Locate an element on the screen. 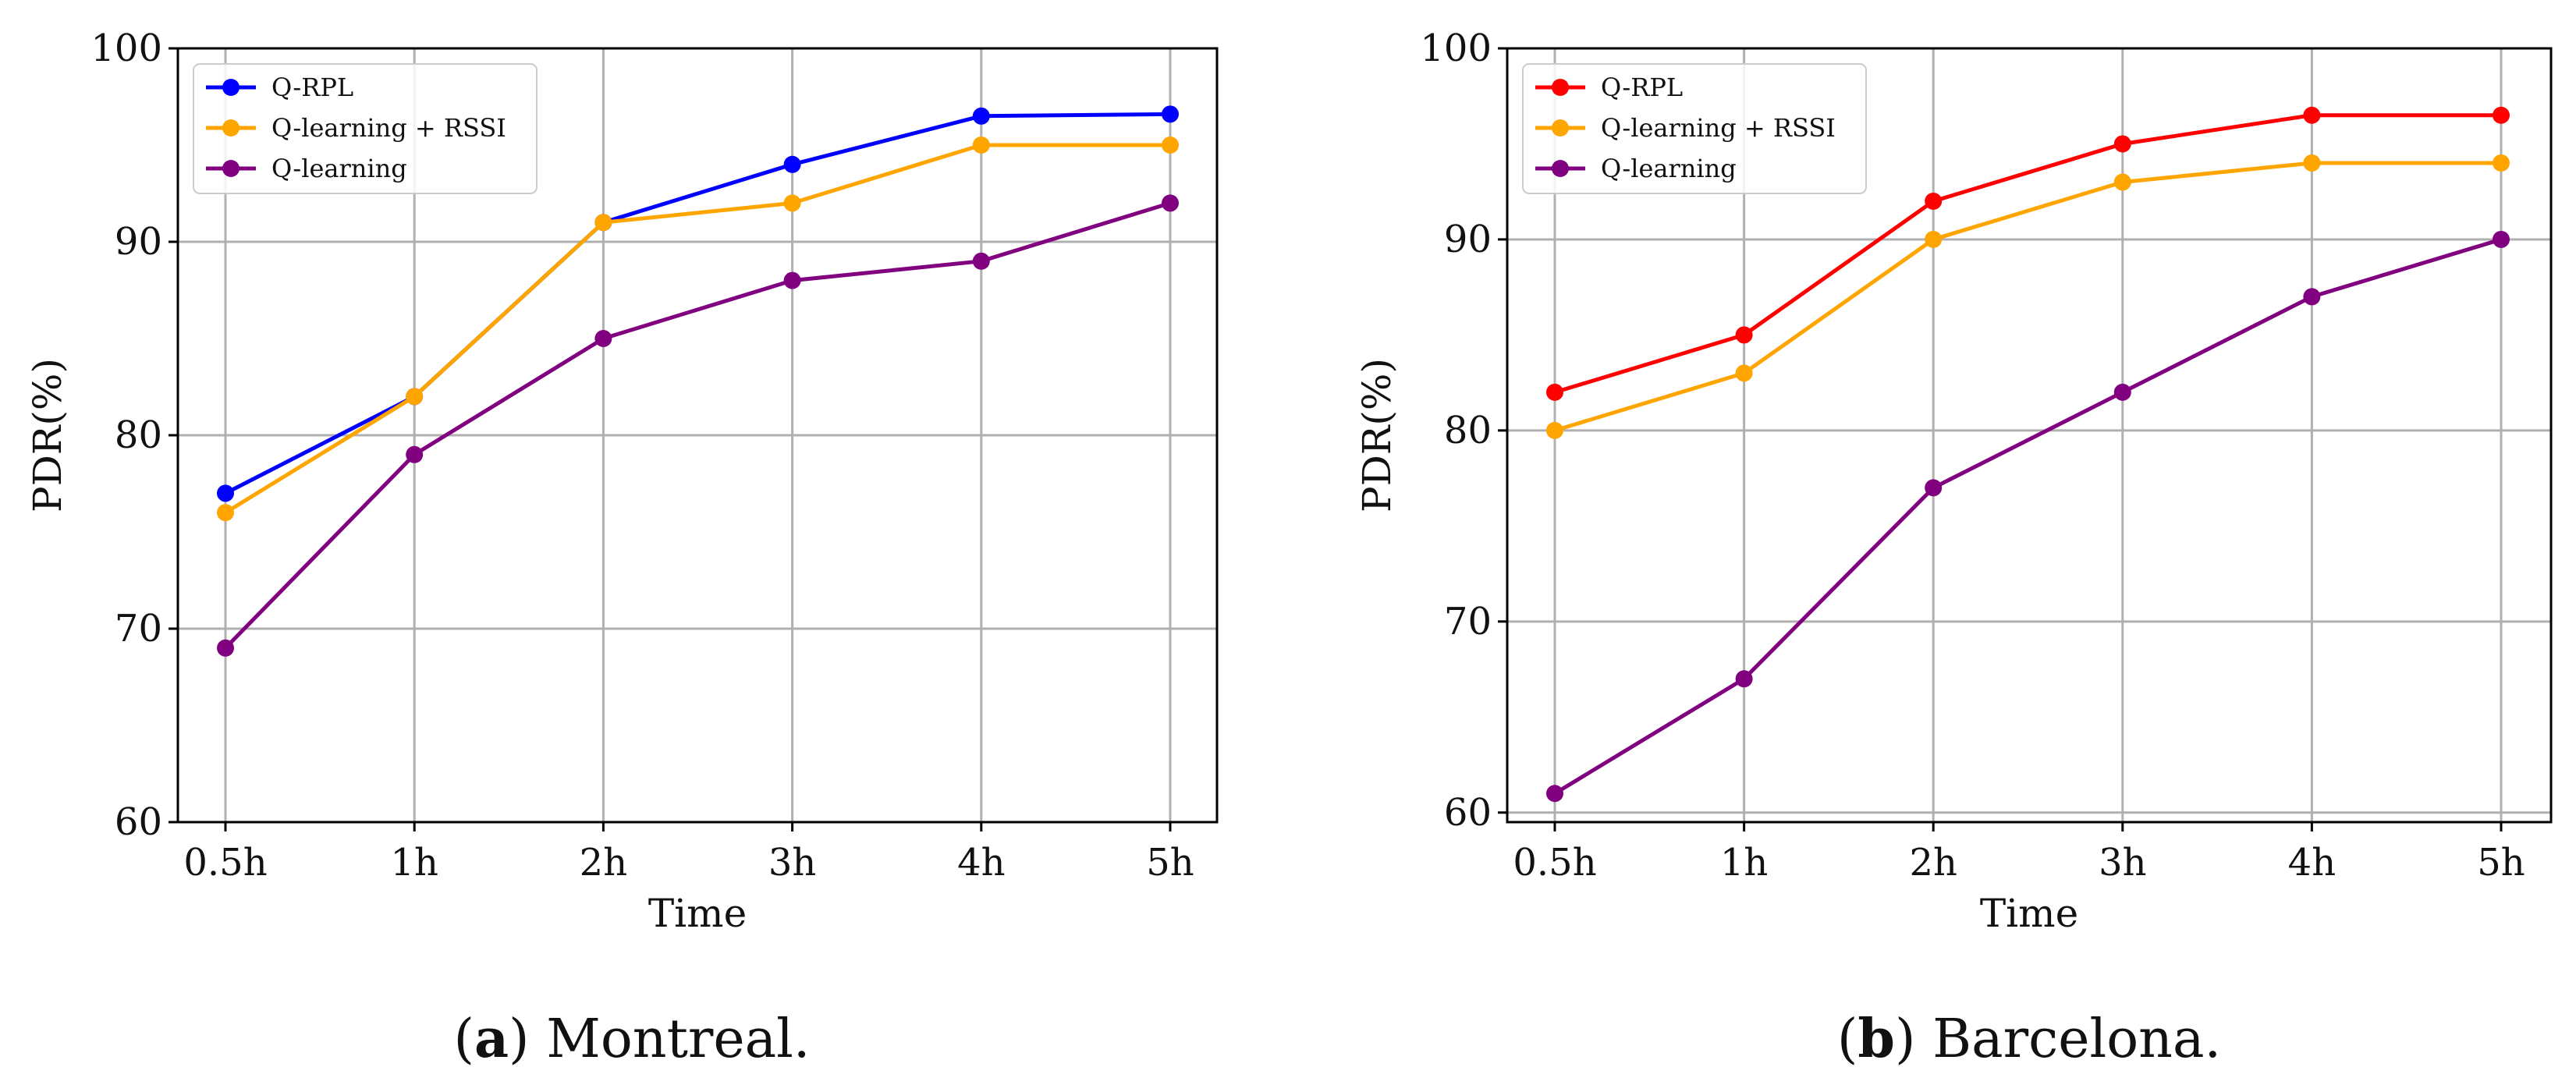 This screenshot has width=2576, height=1092. caption-letter: b is located at coordinates (1876, 1039).